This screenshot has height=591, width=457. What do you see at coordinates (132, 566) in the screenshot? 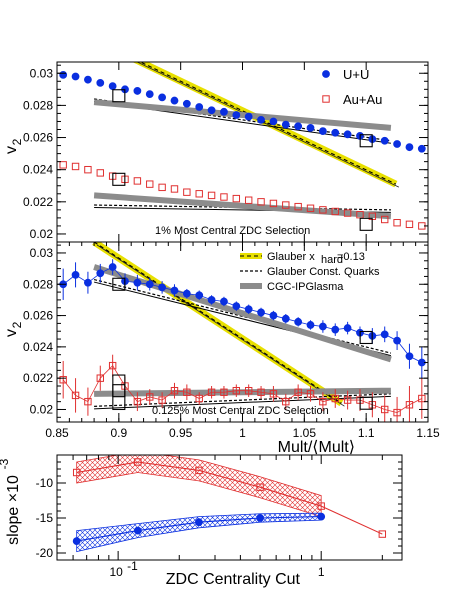
I see `x-tick-label-10-exp: -1` at bounding box center [132, 566].